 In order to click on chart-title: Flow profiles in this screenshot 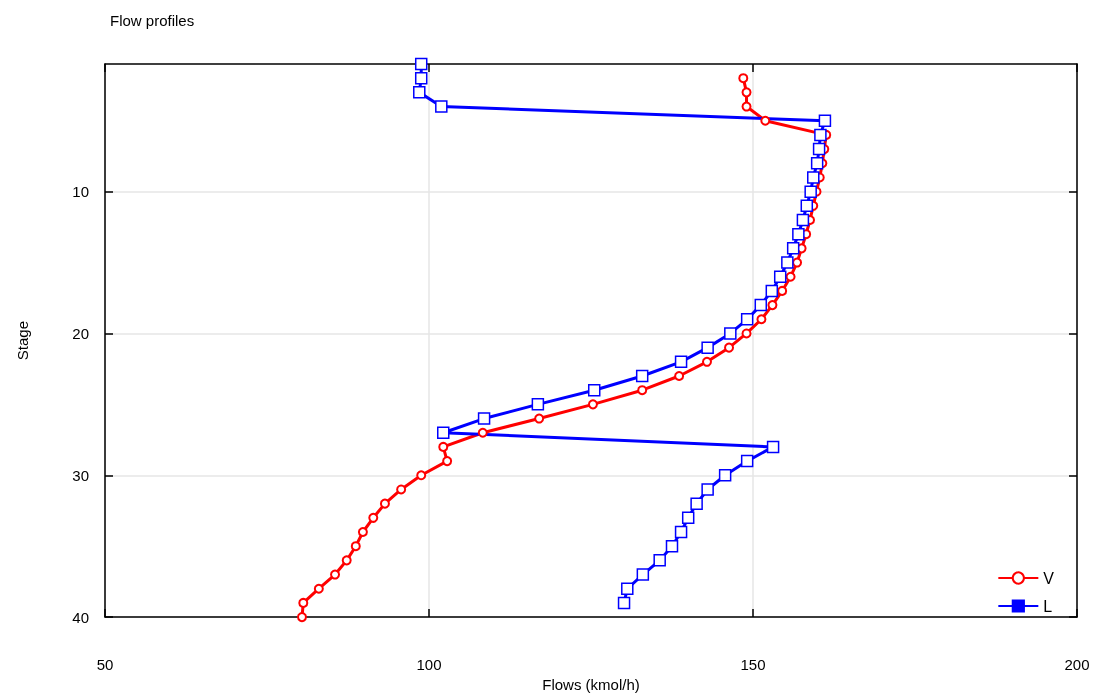, I will do `click(152, 20)`.